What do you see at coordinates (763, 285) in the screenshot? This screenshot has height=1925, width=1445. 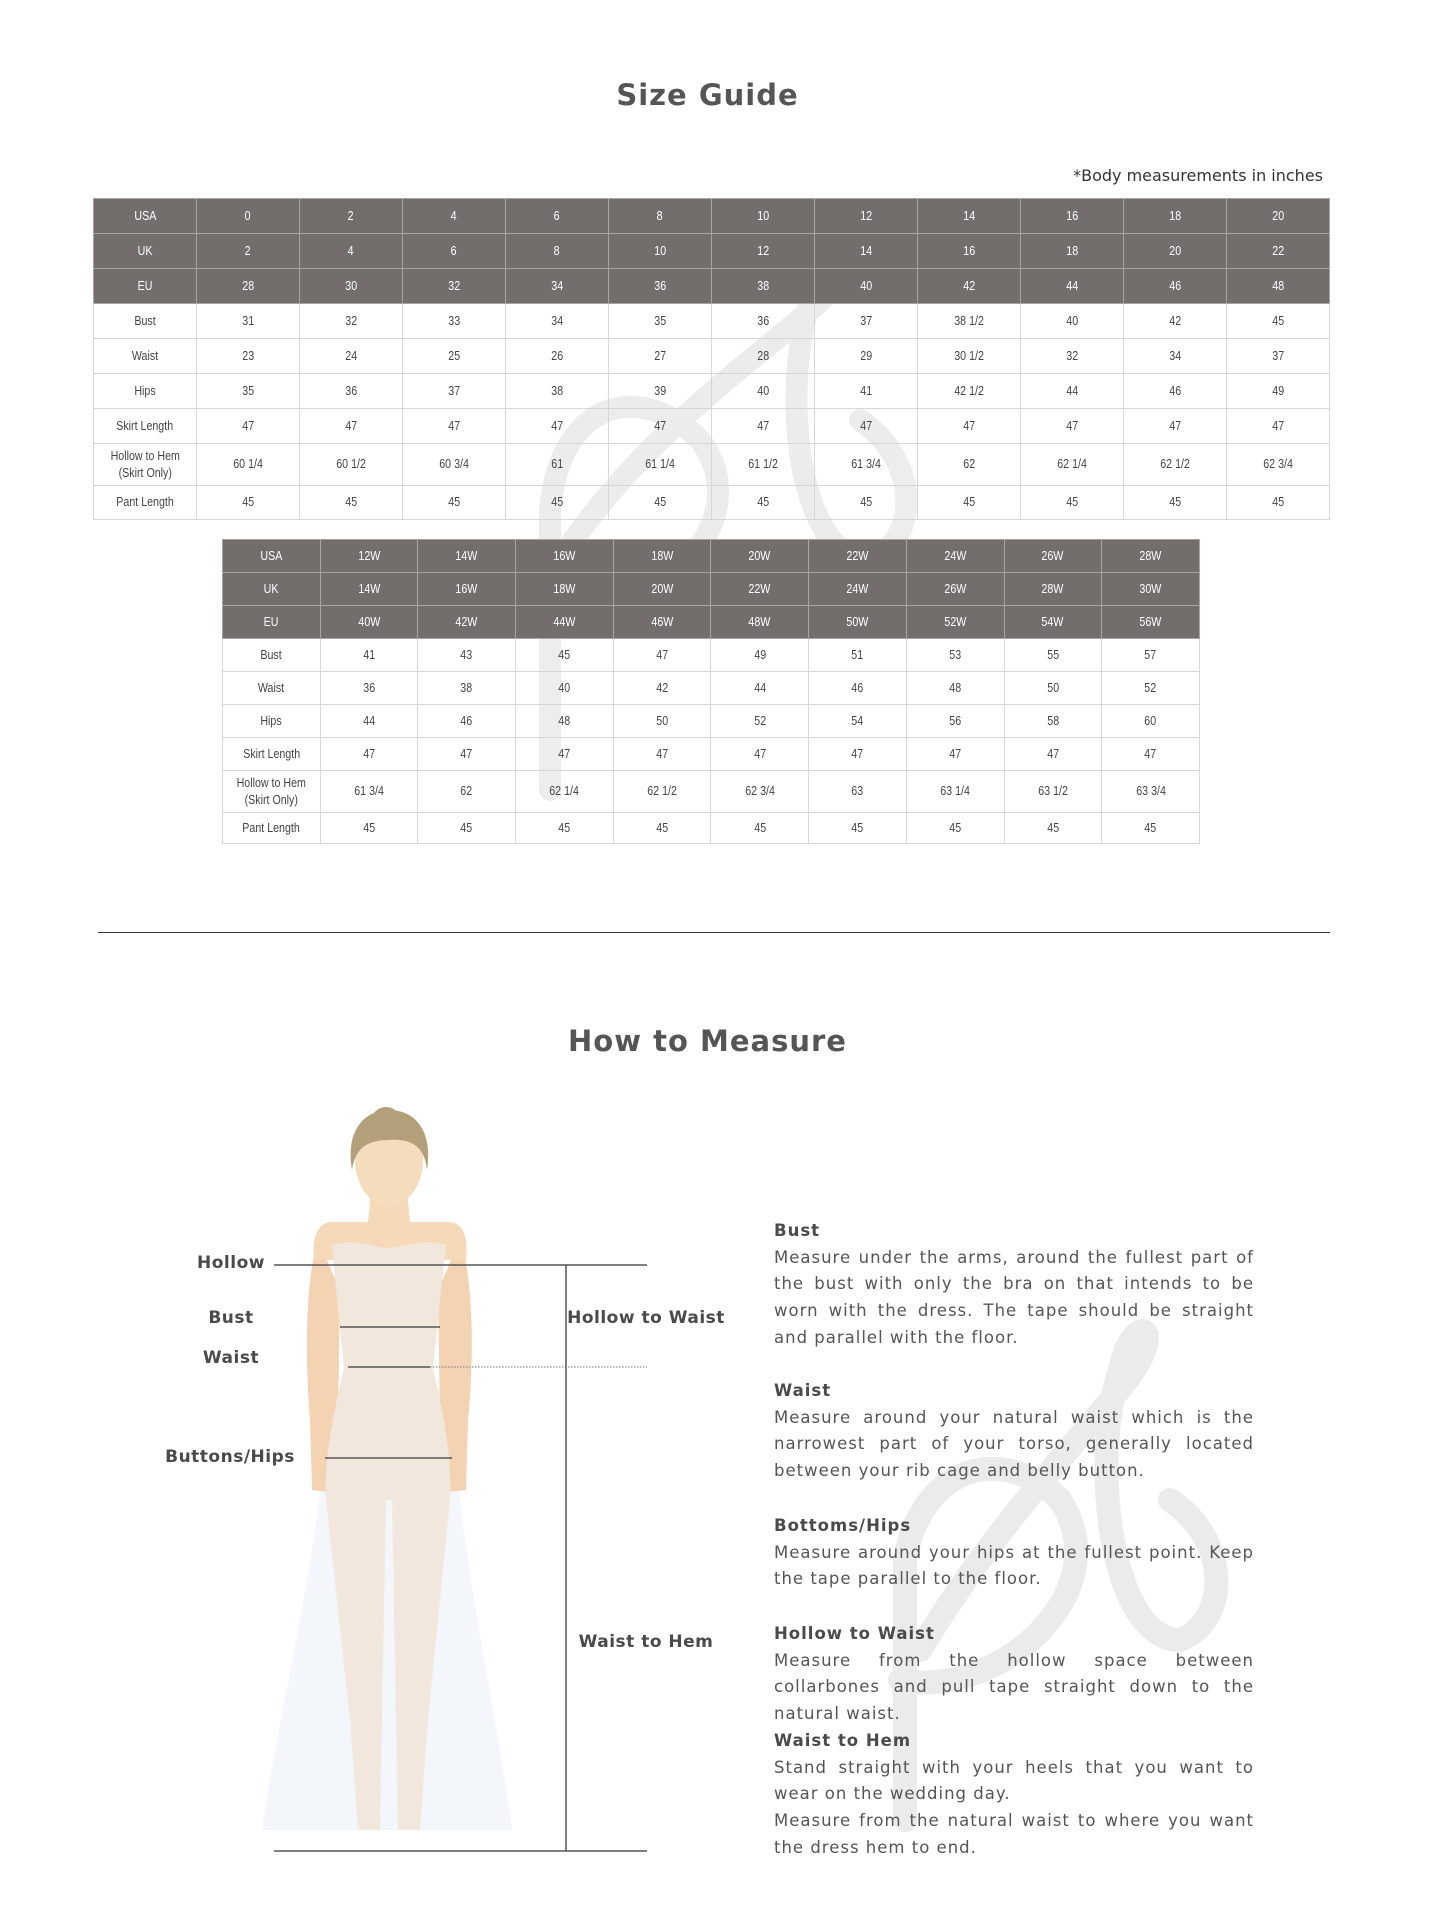 I see `cell-value: 38` at bounding box center [763, 285].